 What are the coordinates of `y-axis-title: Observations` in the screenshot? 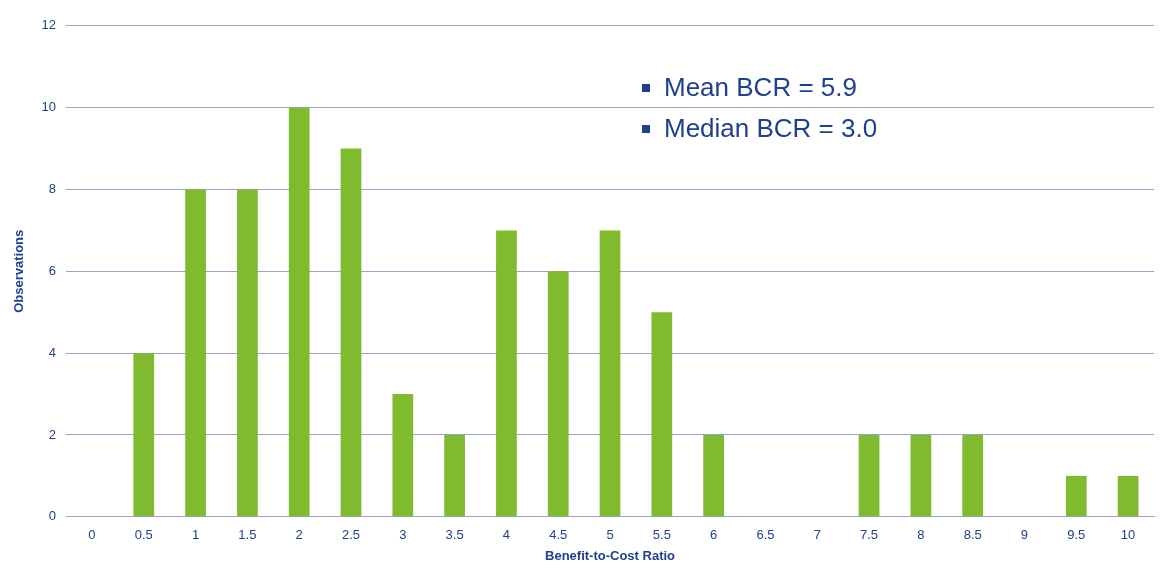 It's located at (19, 271).